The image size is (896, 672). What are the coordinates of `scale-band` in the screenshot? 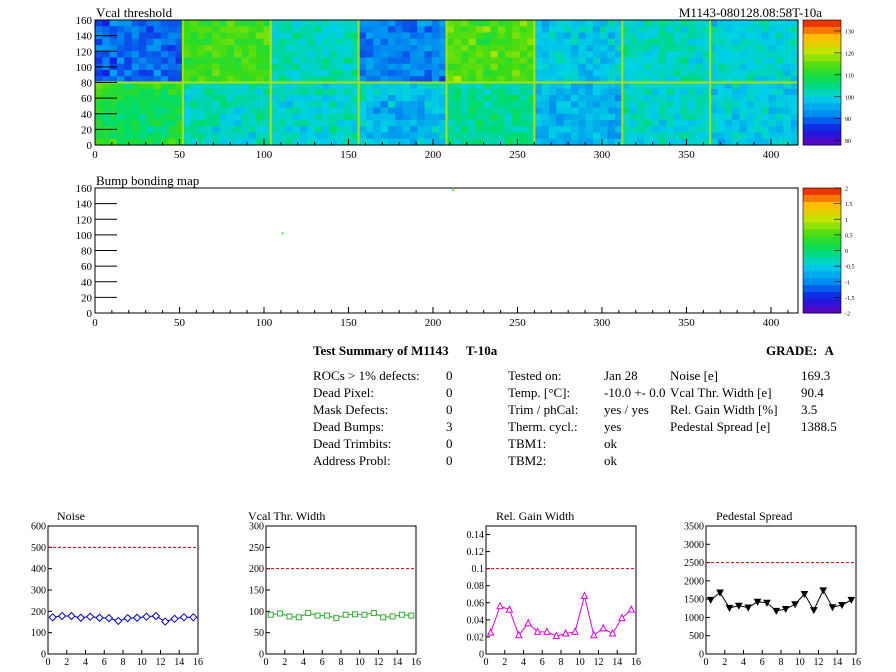 It's located at (822, 37).